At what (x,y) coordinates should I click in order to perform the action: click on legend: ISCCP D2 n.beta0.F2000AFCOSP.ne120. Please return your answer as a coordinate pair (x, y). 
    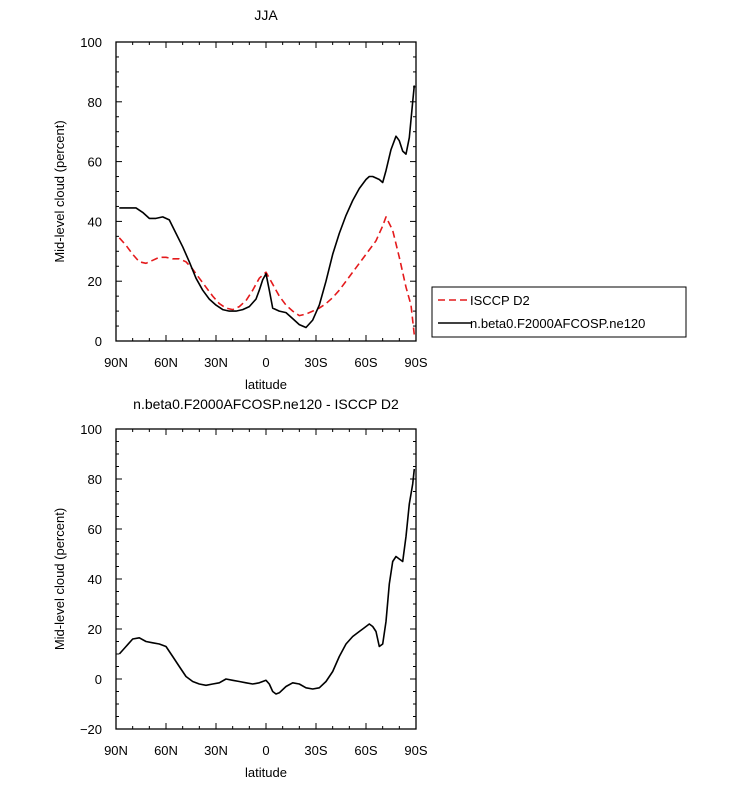
    Looking at the image, I should click on (559, 312).